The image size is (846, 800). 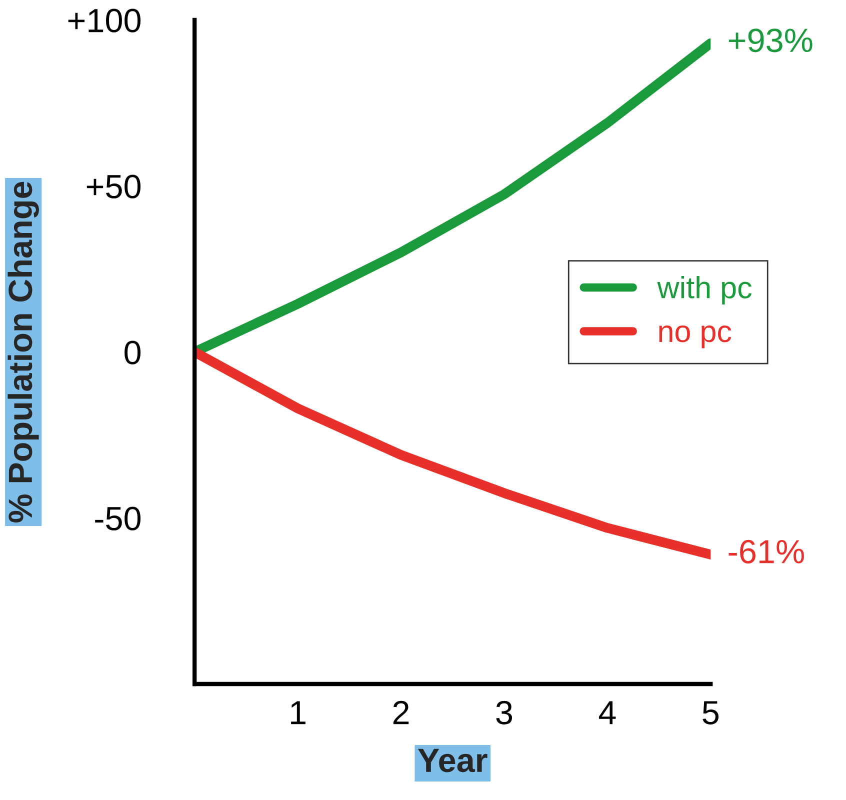 What do you see at coordinates (23, 352) in the screenshot?
I see `y-axis-title: % Population Change` at bounding box center [23, 352].